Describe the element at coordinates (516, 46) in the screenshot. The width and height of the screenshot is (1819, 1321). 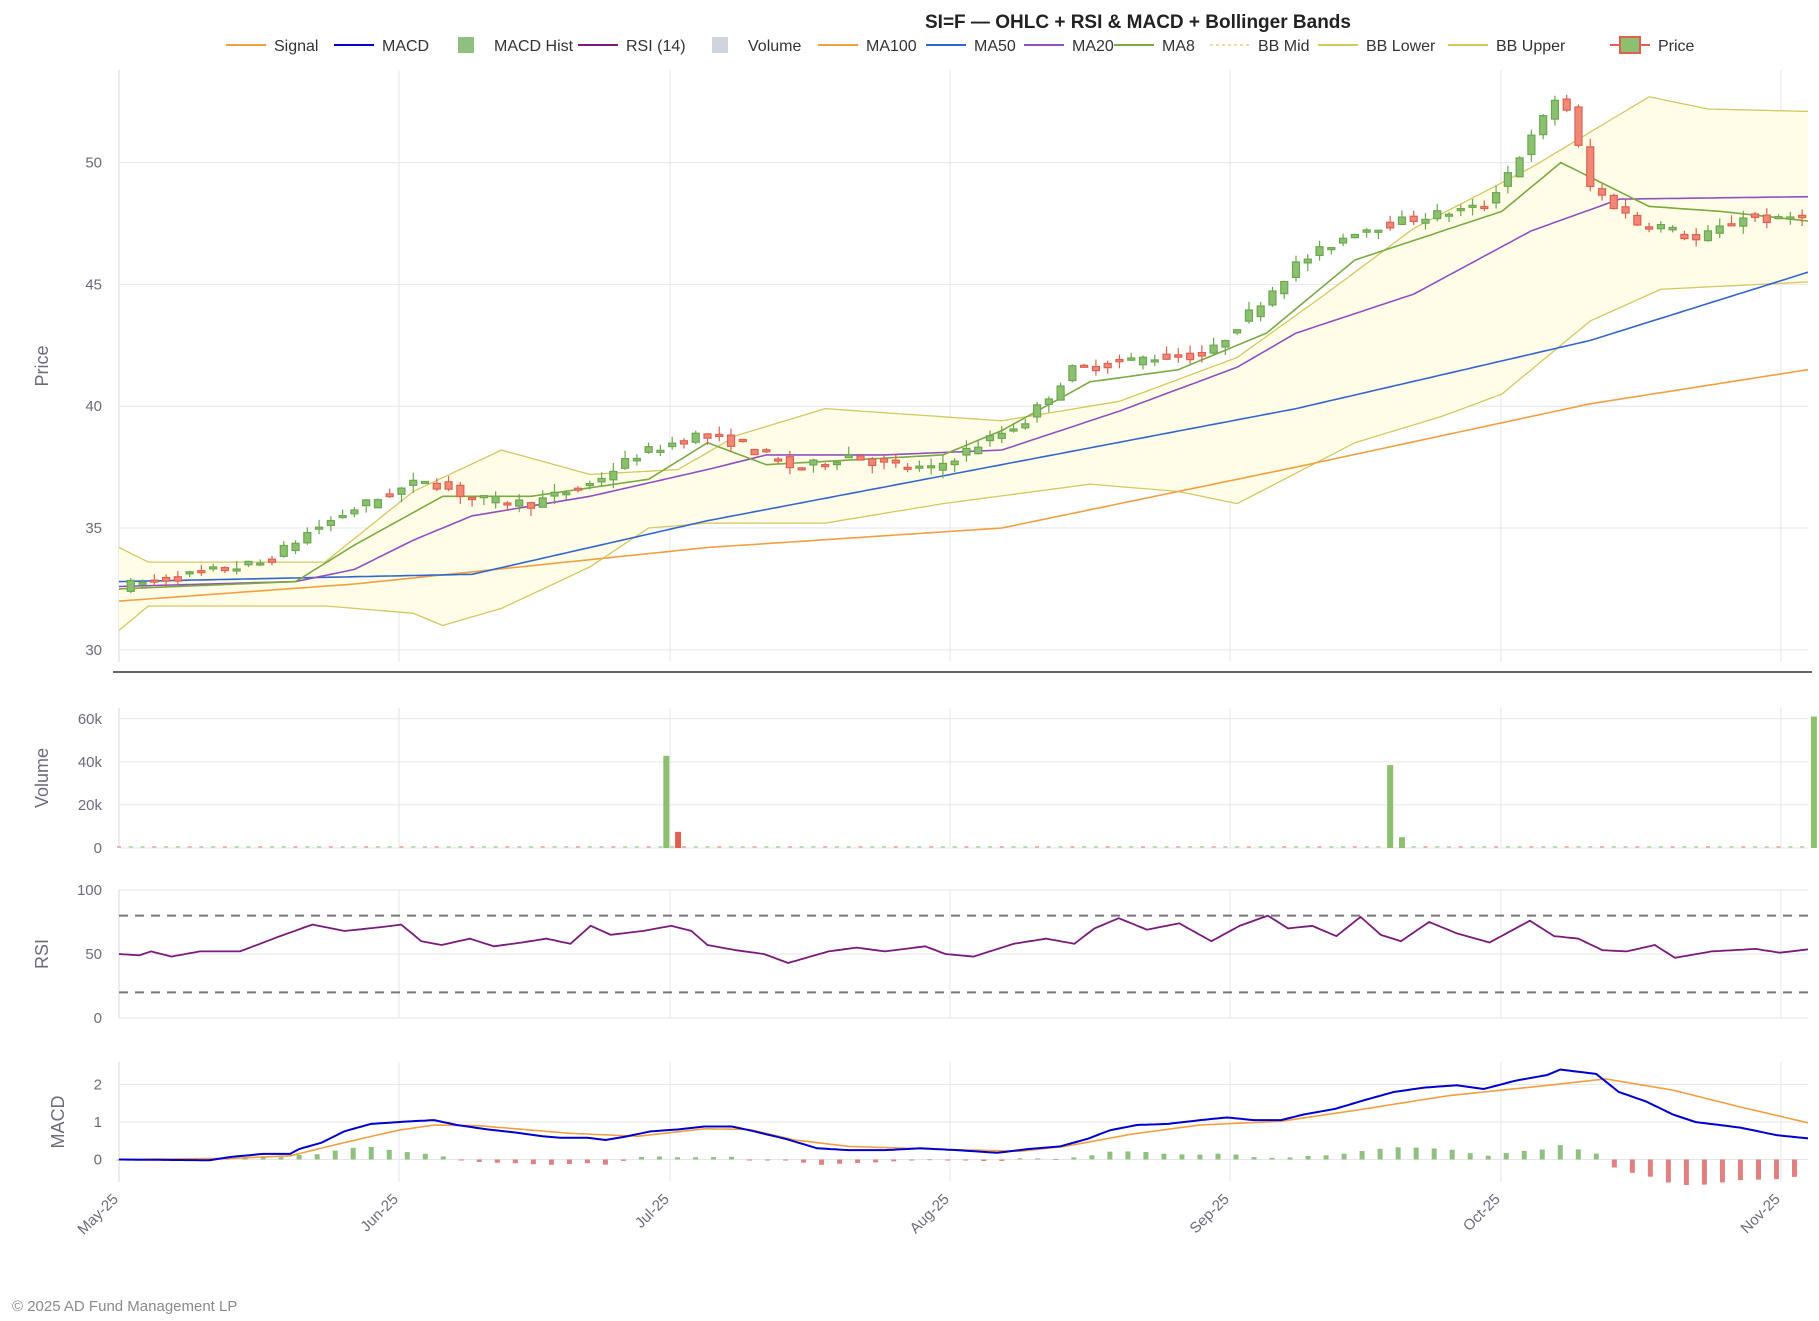
I see `legend-item-macd-hist: MACD Hist` at that location.